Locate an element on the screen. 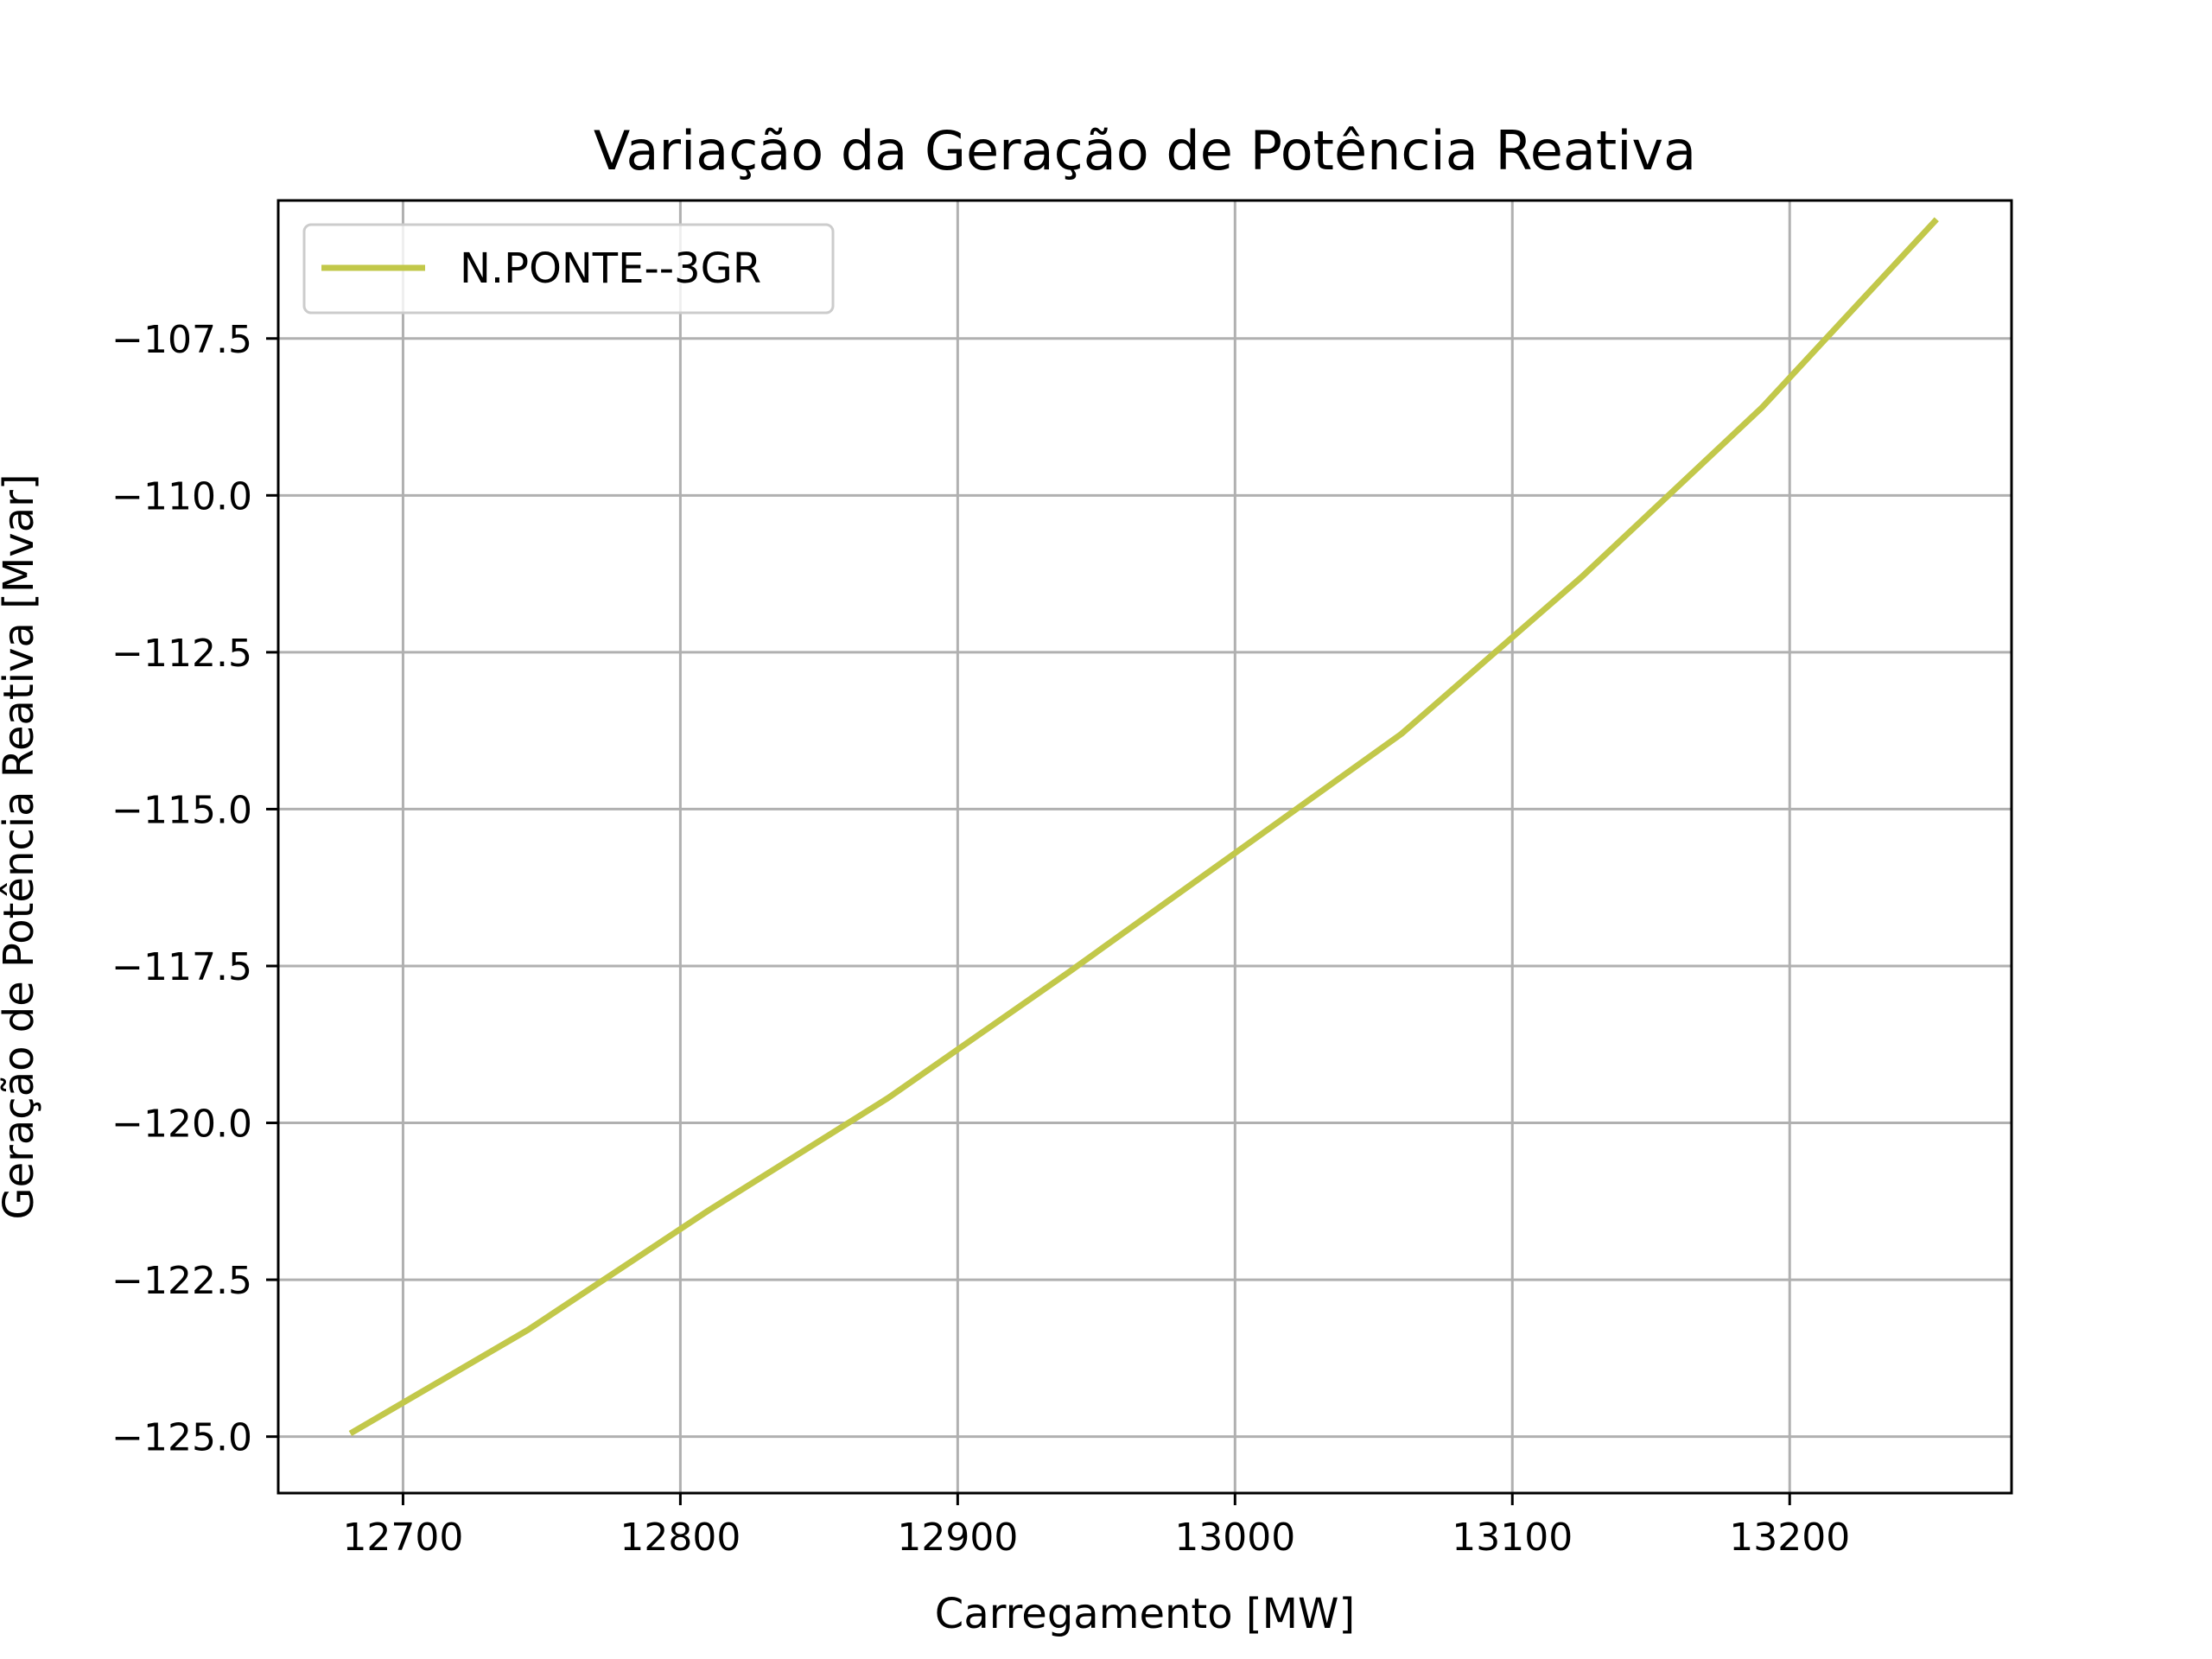 This screenshot has height=1659, width=2212. legend-entry-n-ponte-3gr: N.PONTE--3GR is located at coordinates (610, 269).